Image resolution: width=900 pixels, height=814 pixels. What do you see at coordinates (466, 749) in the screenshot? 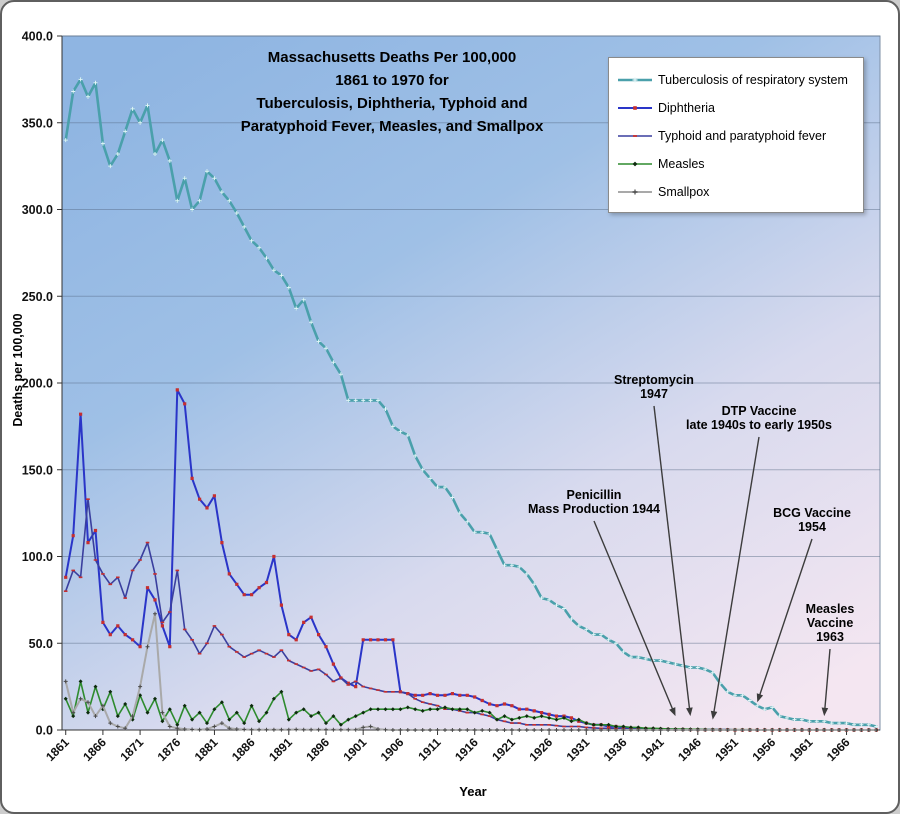
I see `x-axis-tick-label: 1916` at bounding box center [466, 749].